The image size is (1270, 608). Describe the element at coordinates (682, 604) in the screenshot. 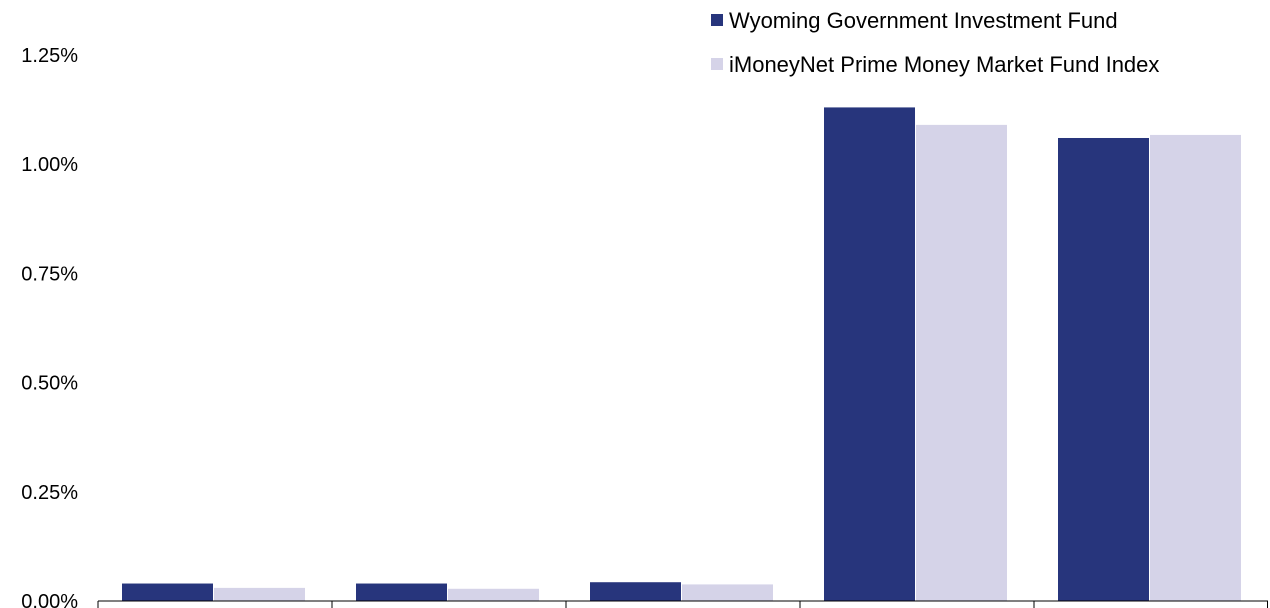

I see `x-axis` at that location.